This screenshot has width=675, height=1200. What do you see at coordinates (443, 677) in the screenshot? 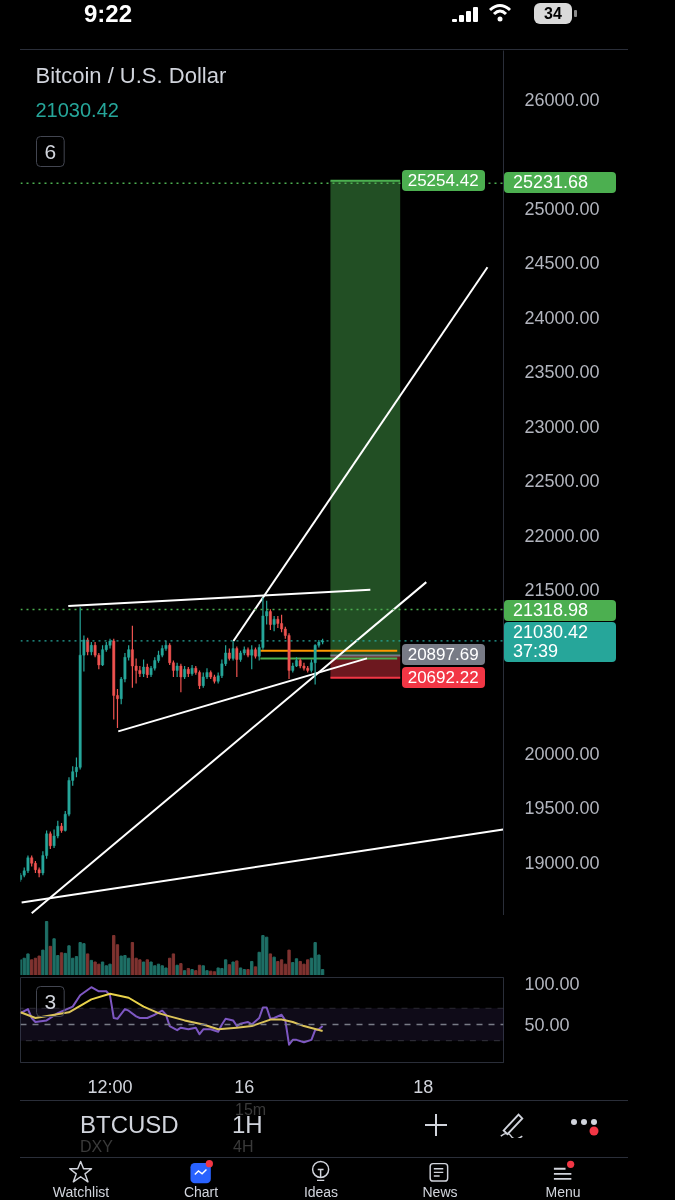
I see `data-label: 20692.22` at bounding box center [443, 677].